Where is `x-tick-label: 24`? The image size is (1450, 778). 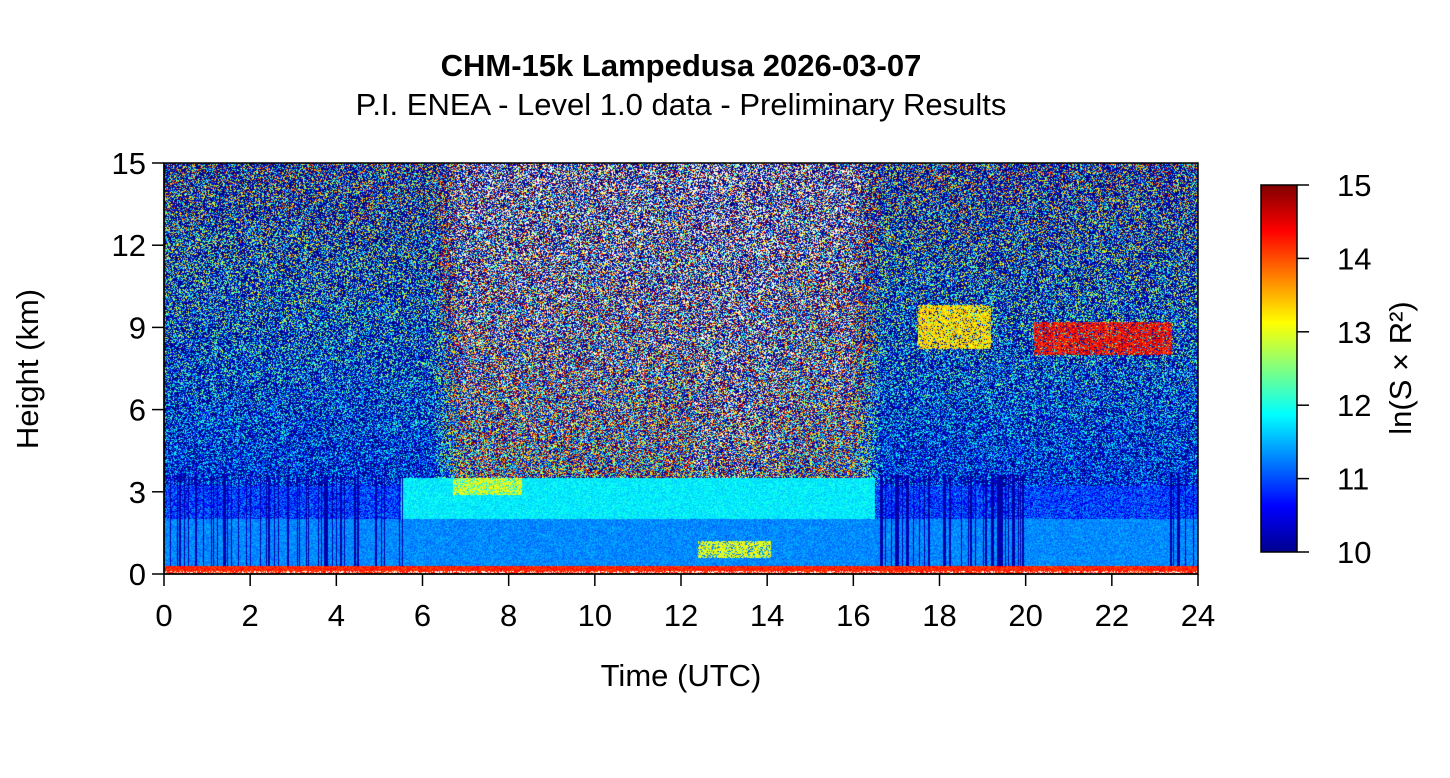
x-tick-label: 24 is located at coordinates (1198, 615).